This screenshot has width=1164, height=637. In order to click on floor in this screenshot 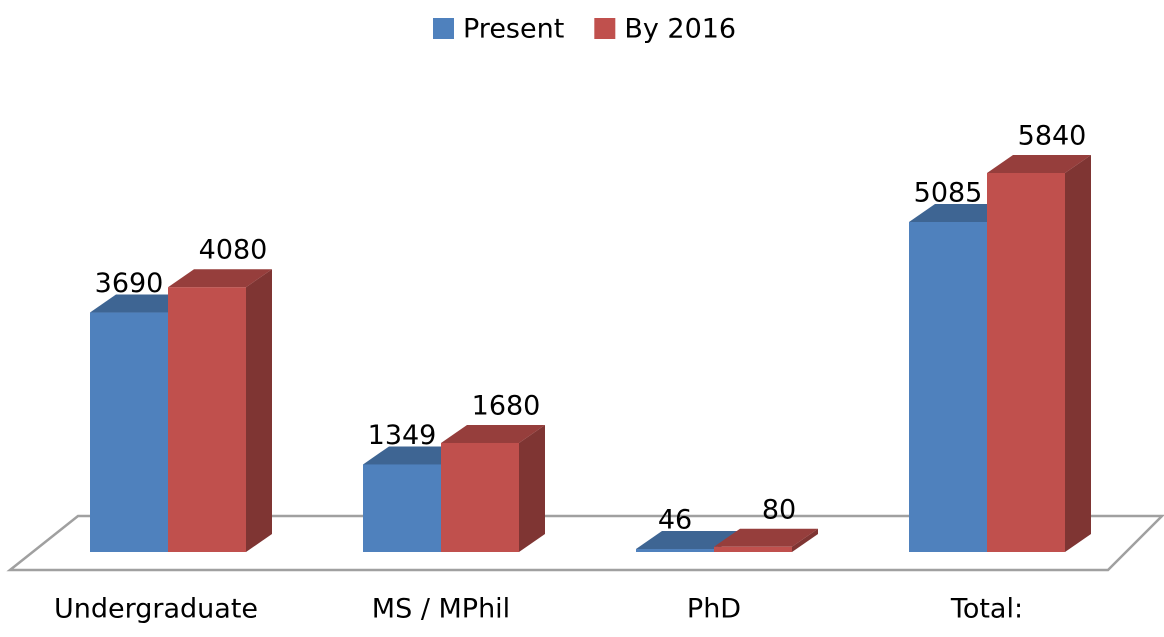, I will do `click(585, 543)`.